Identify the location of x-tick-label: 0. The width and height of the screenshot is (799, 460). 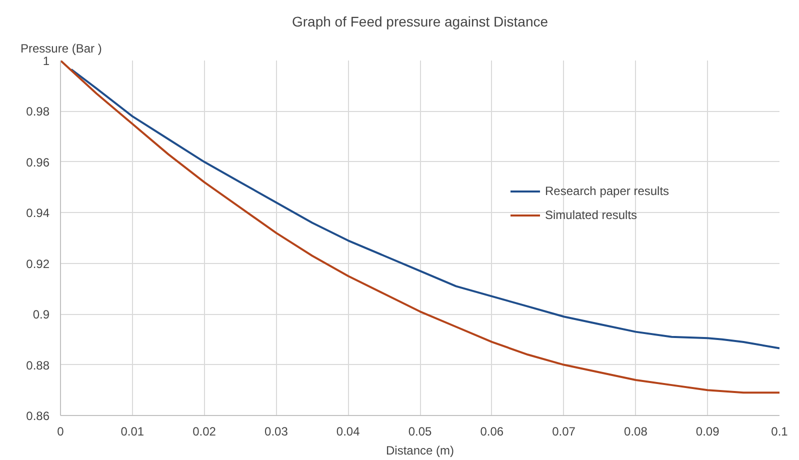
(60, 431).